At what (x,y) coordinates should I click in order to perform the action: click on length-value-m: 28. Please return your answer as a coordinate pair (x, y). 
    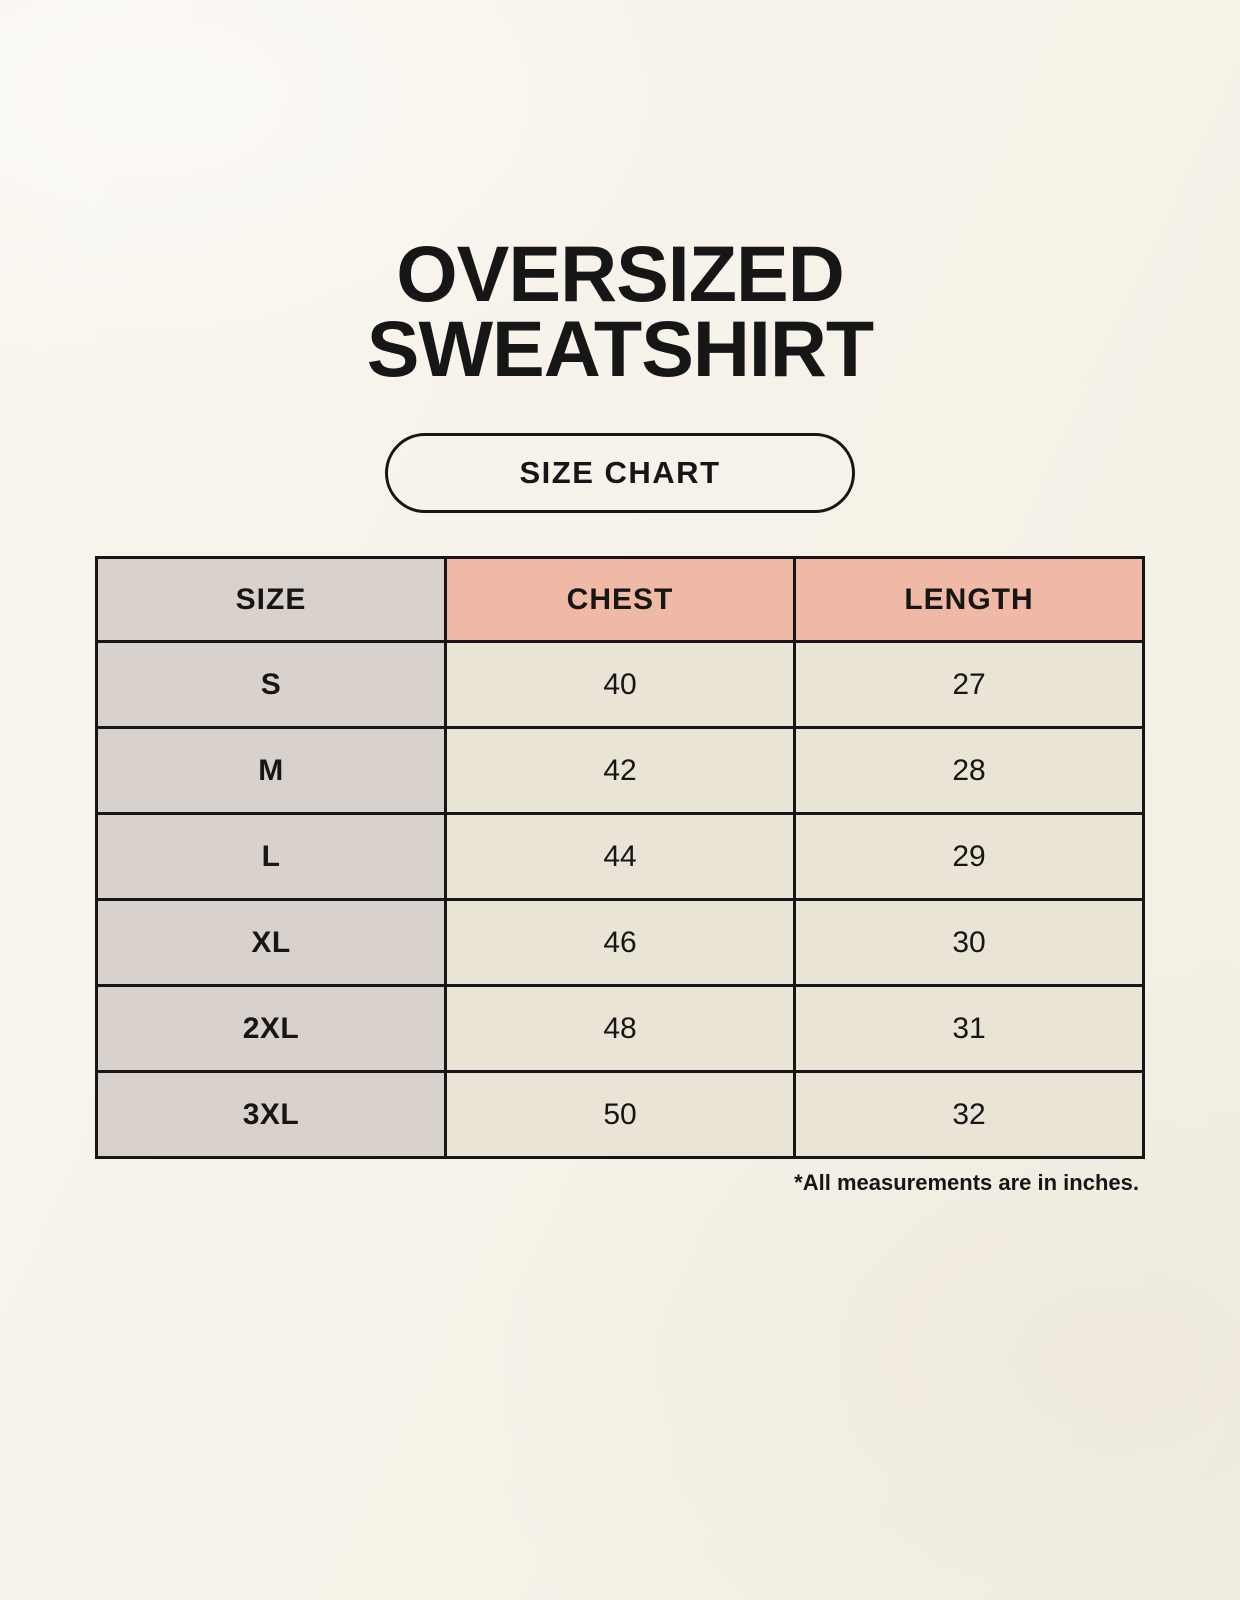
    Looking at the image, I should click on (969, 771).